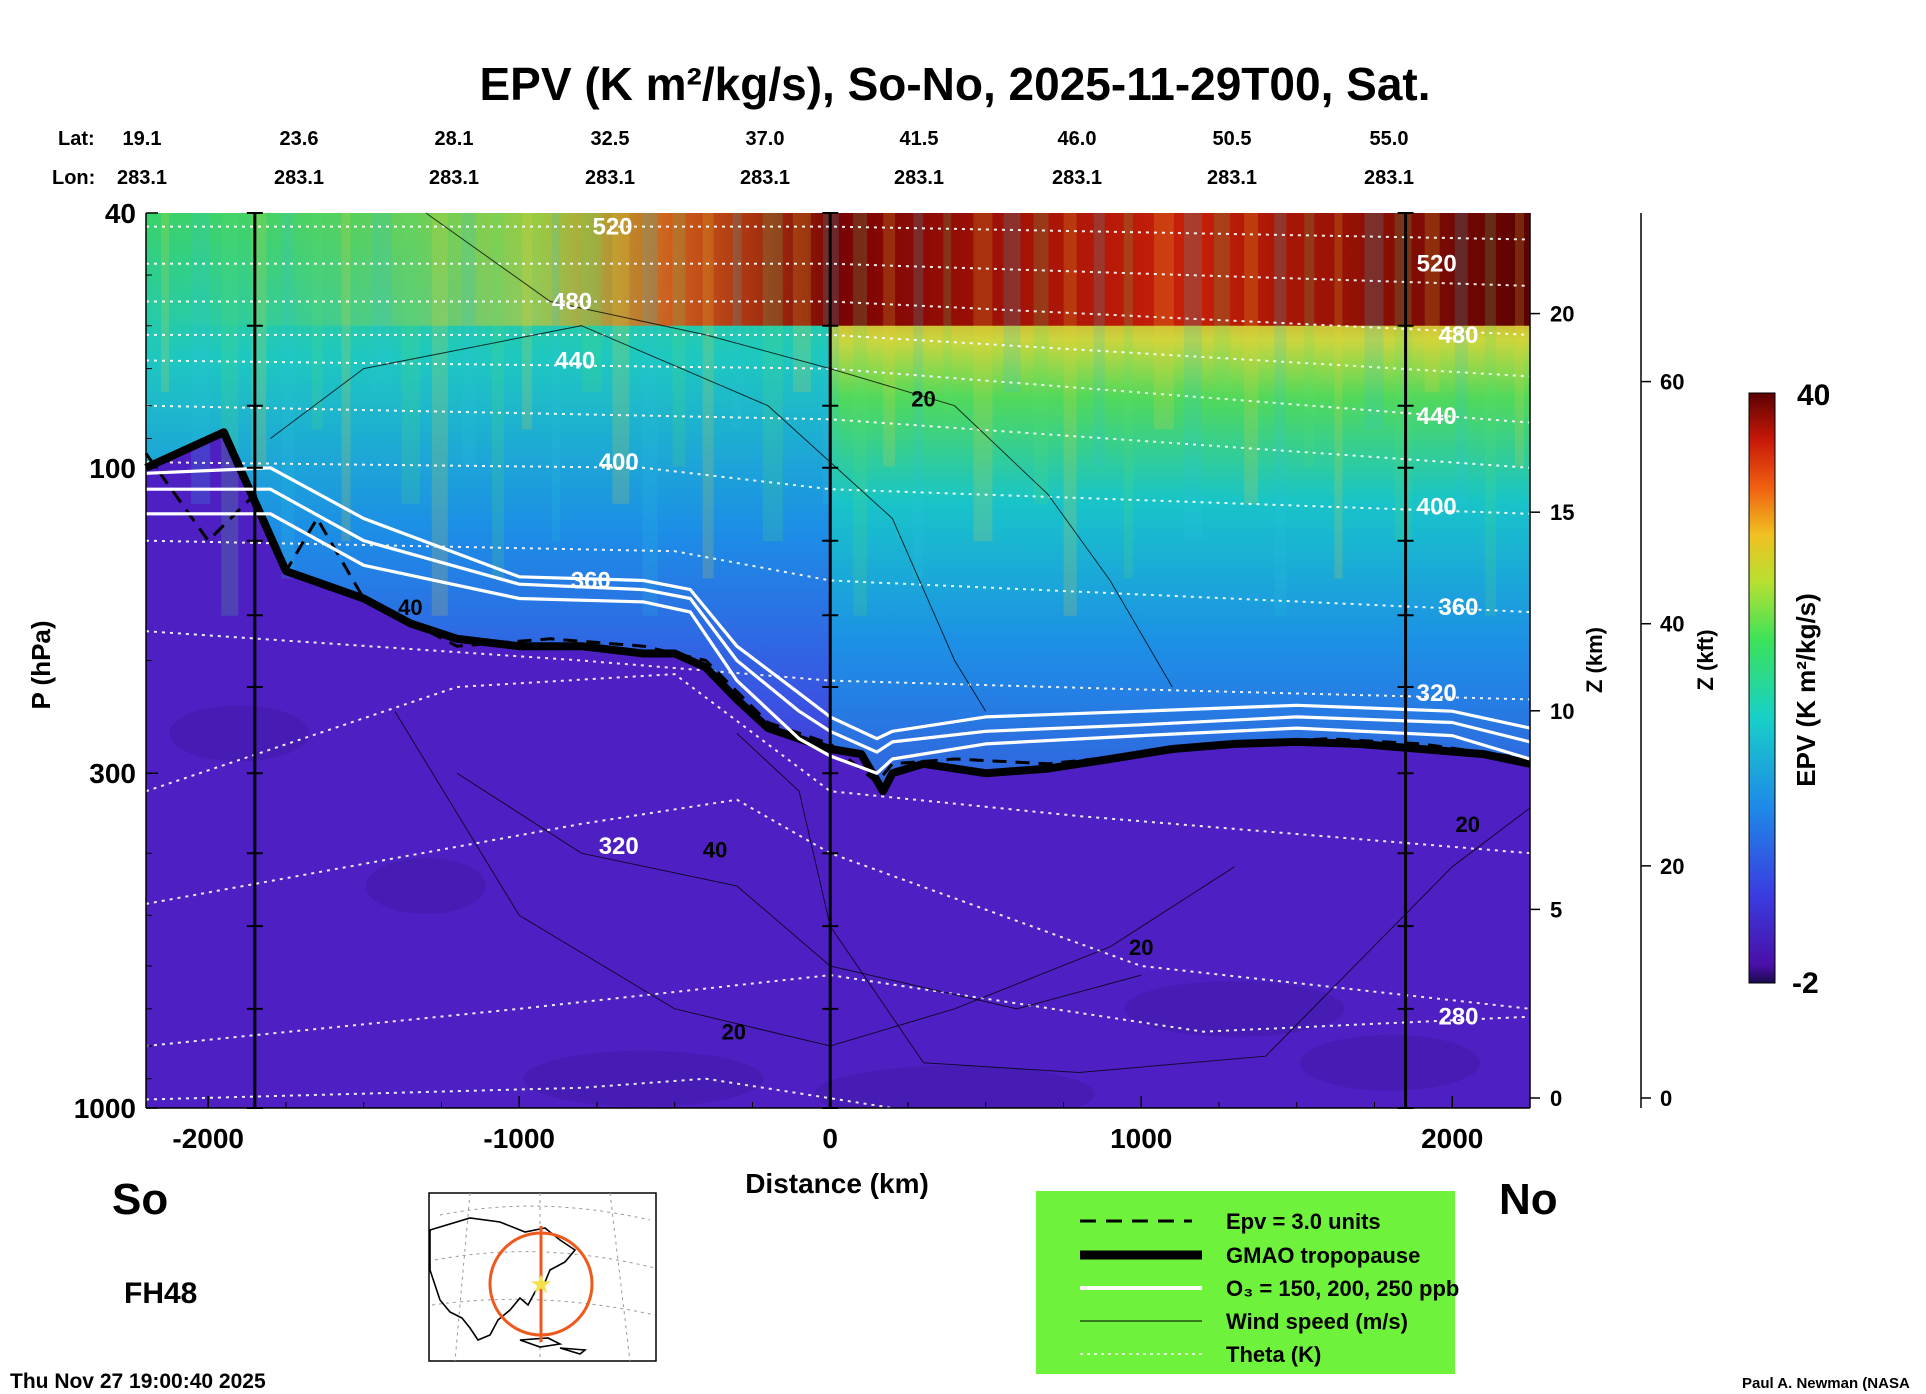 The height and width of the screenshot is (1394, 1926). I want to click on track-star: ★, so click(540, 1285).